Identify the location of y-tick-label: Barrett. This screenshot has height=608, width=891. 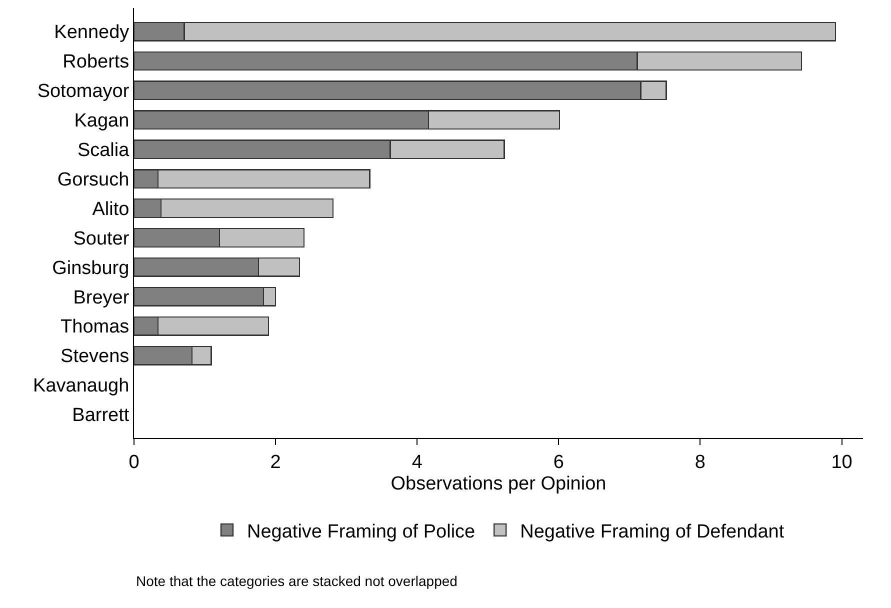
(101, 415).